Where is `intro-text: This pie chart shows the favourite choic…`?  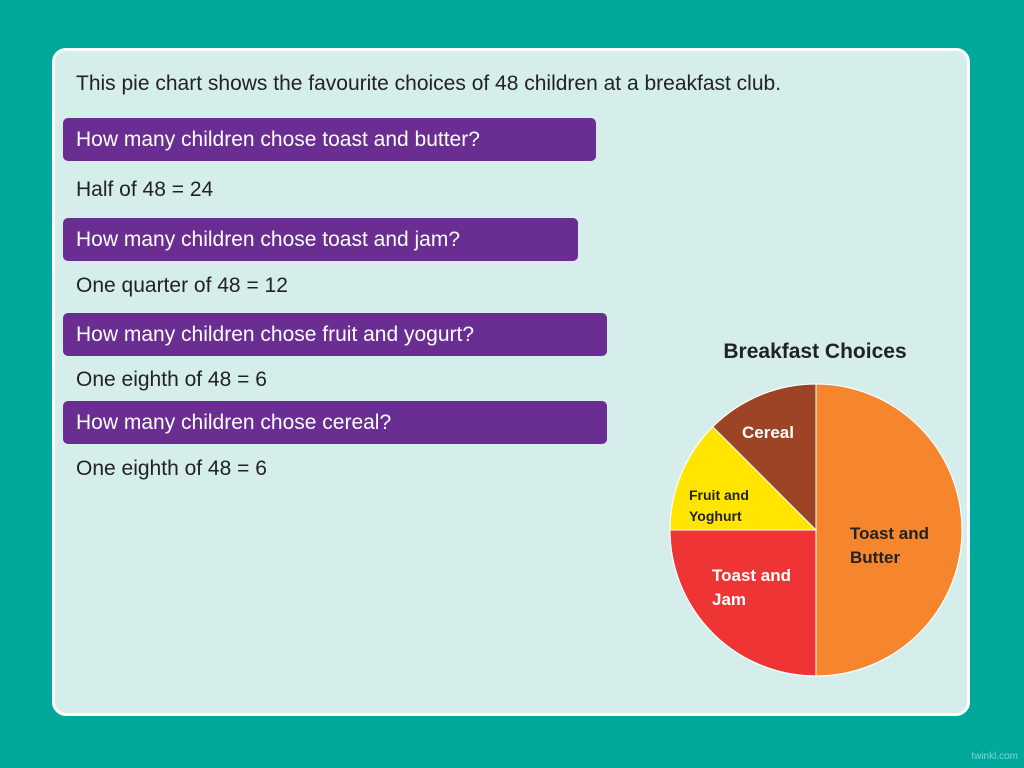 intro-text: This pie chart shows the favourite choic… is located at coordinates (429, 83).